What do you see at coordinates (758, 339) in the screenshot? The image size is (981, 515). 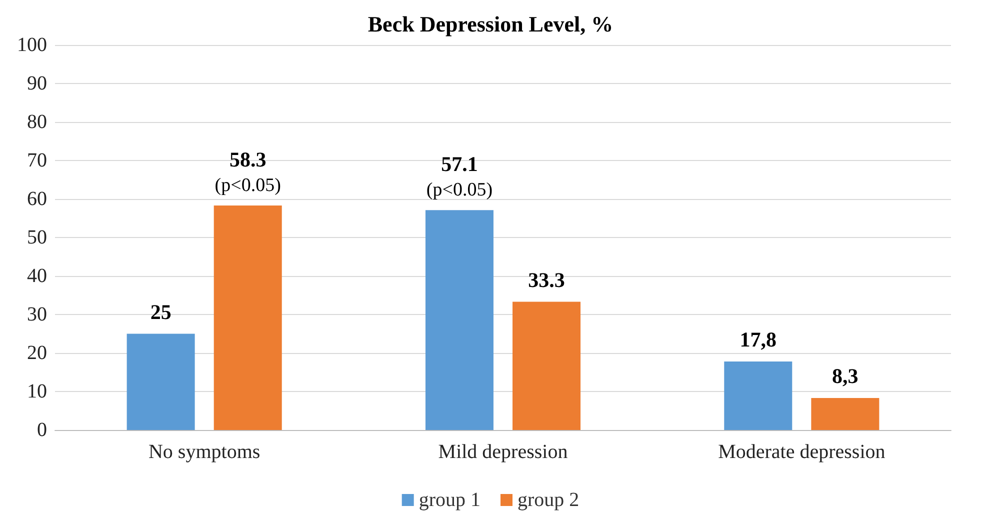 I see `data-label: 17,8` at bounding box center [758, 339].